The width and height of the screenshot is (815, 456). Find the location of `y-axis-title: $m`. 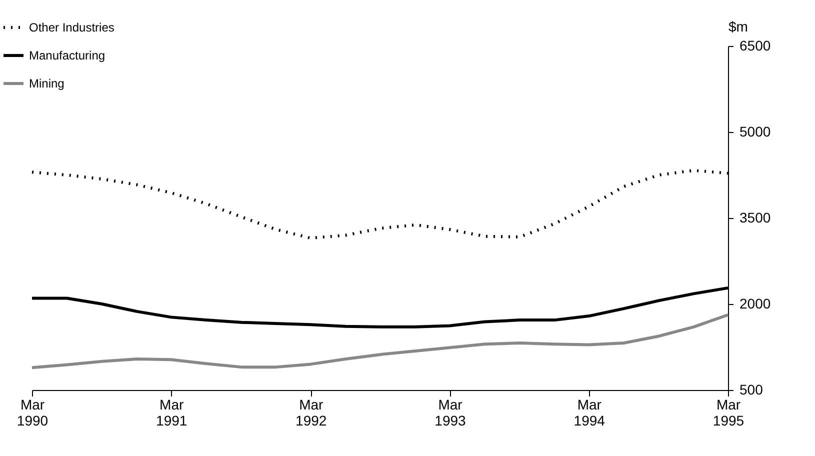

y-axis-title: $m is located at coordinates (738, 26).